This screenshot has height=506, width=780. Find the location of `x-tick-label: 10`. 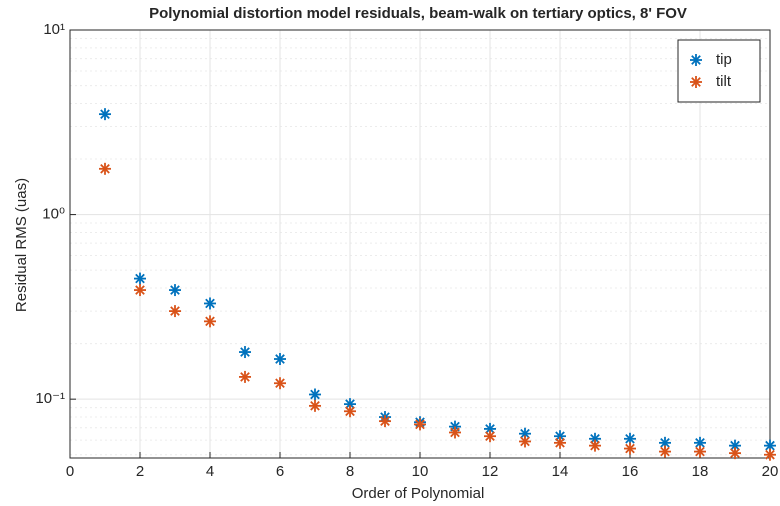

x-tick-label: 10 is located at coordinates (420, 471).